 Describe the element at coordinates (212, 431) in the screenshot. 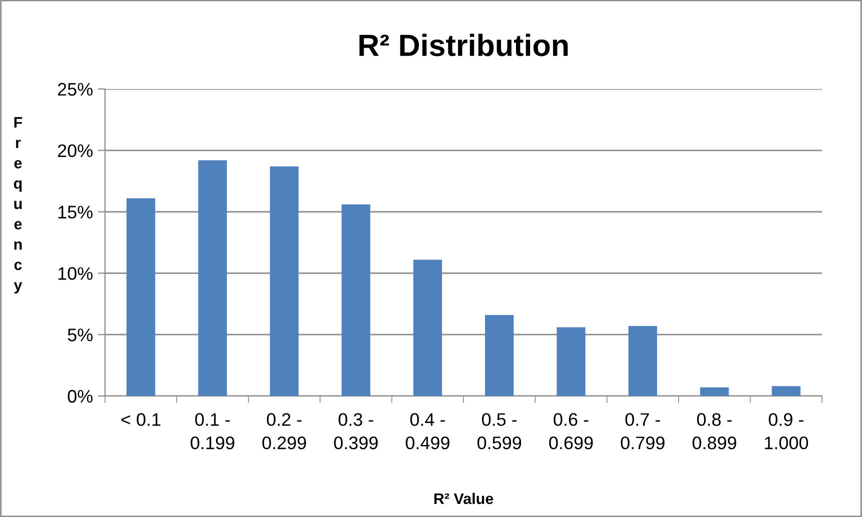

I see `x-tick-label: 0.1 - 0.199` at that location.